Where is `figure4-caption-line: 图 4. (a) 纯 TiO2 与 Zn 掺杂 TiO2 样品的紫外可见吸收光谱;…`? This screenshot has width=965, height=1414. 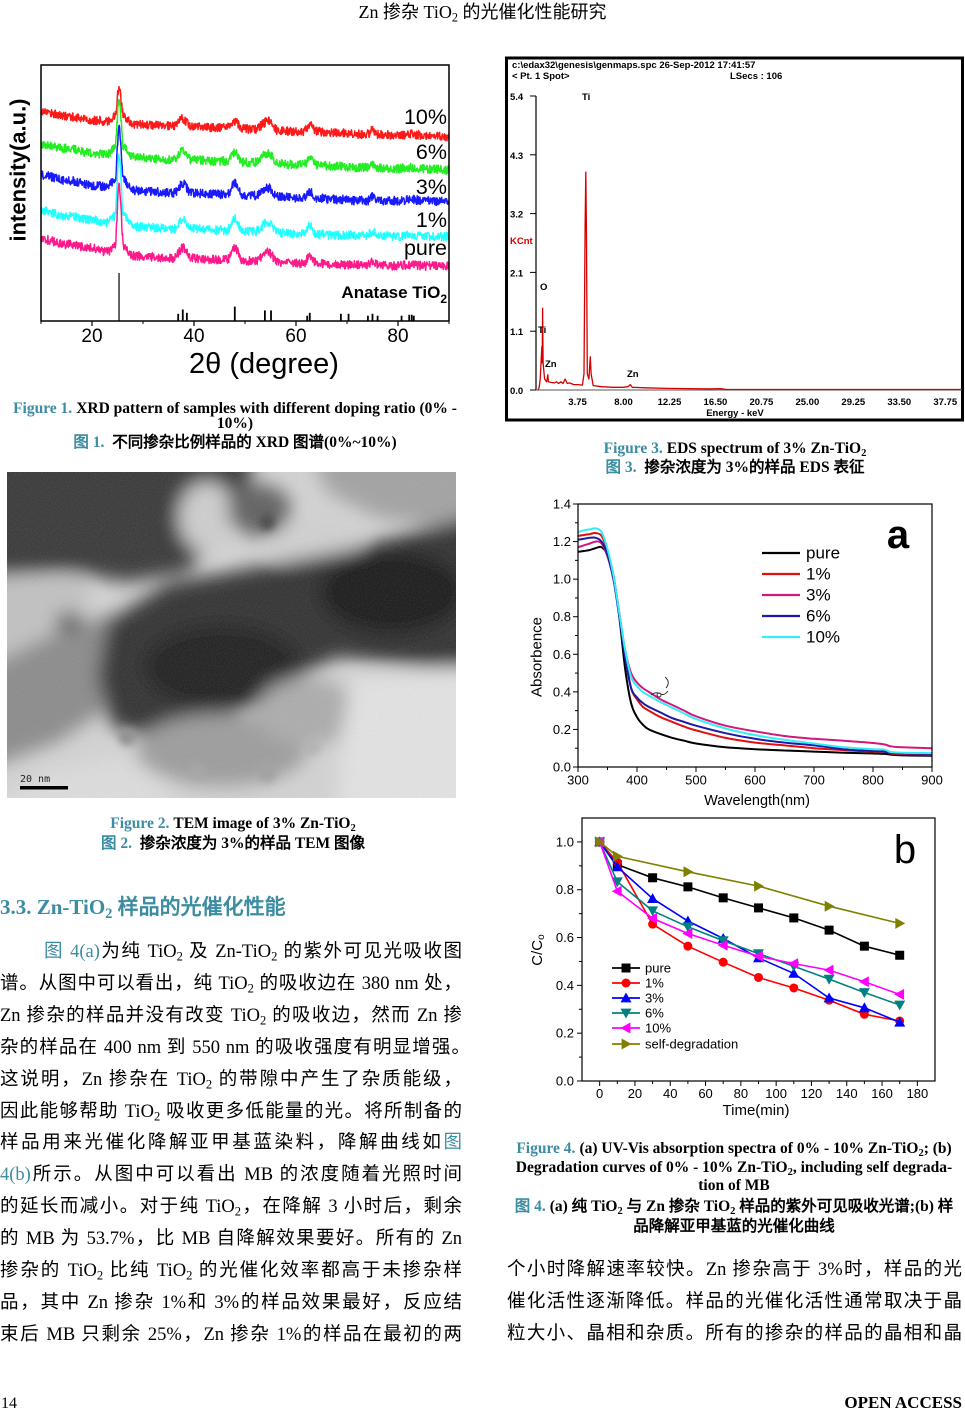
figure4-caption-line: 图 4. (a) 纯 TiO2 与 Zn 掺杂 TiO2 样品的紫外可见吸收光谱;… is located at coordinates (734, 1206).